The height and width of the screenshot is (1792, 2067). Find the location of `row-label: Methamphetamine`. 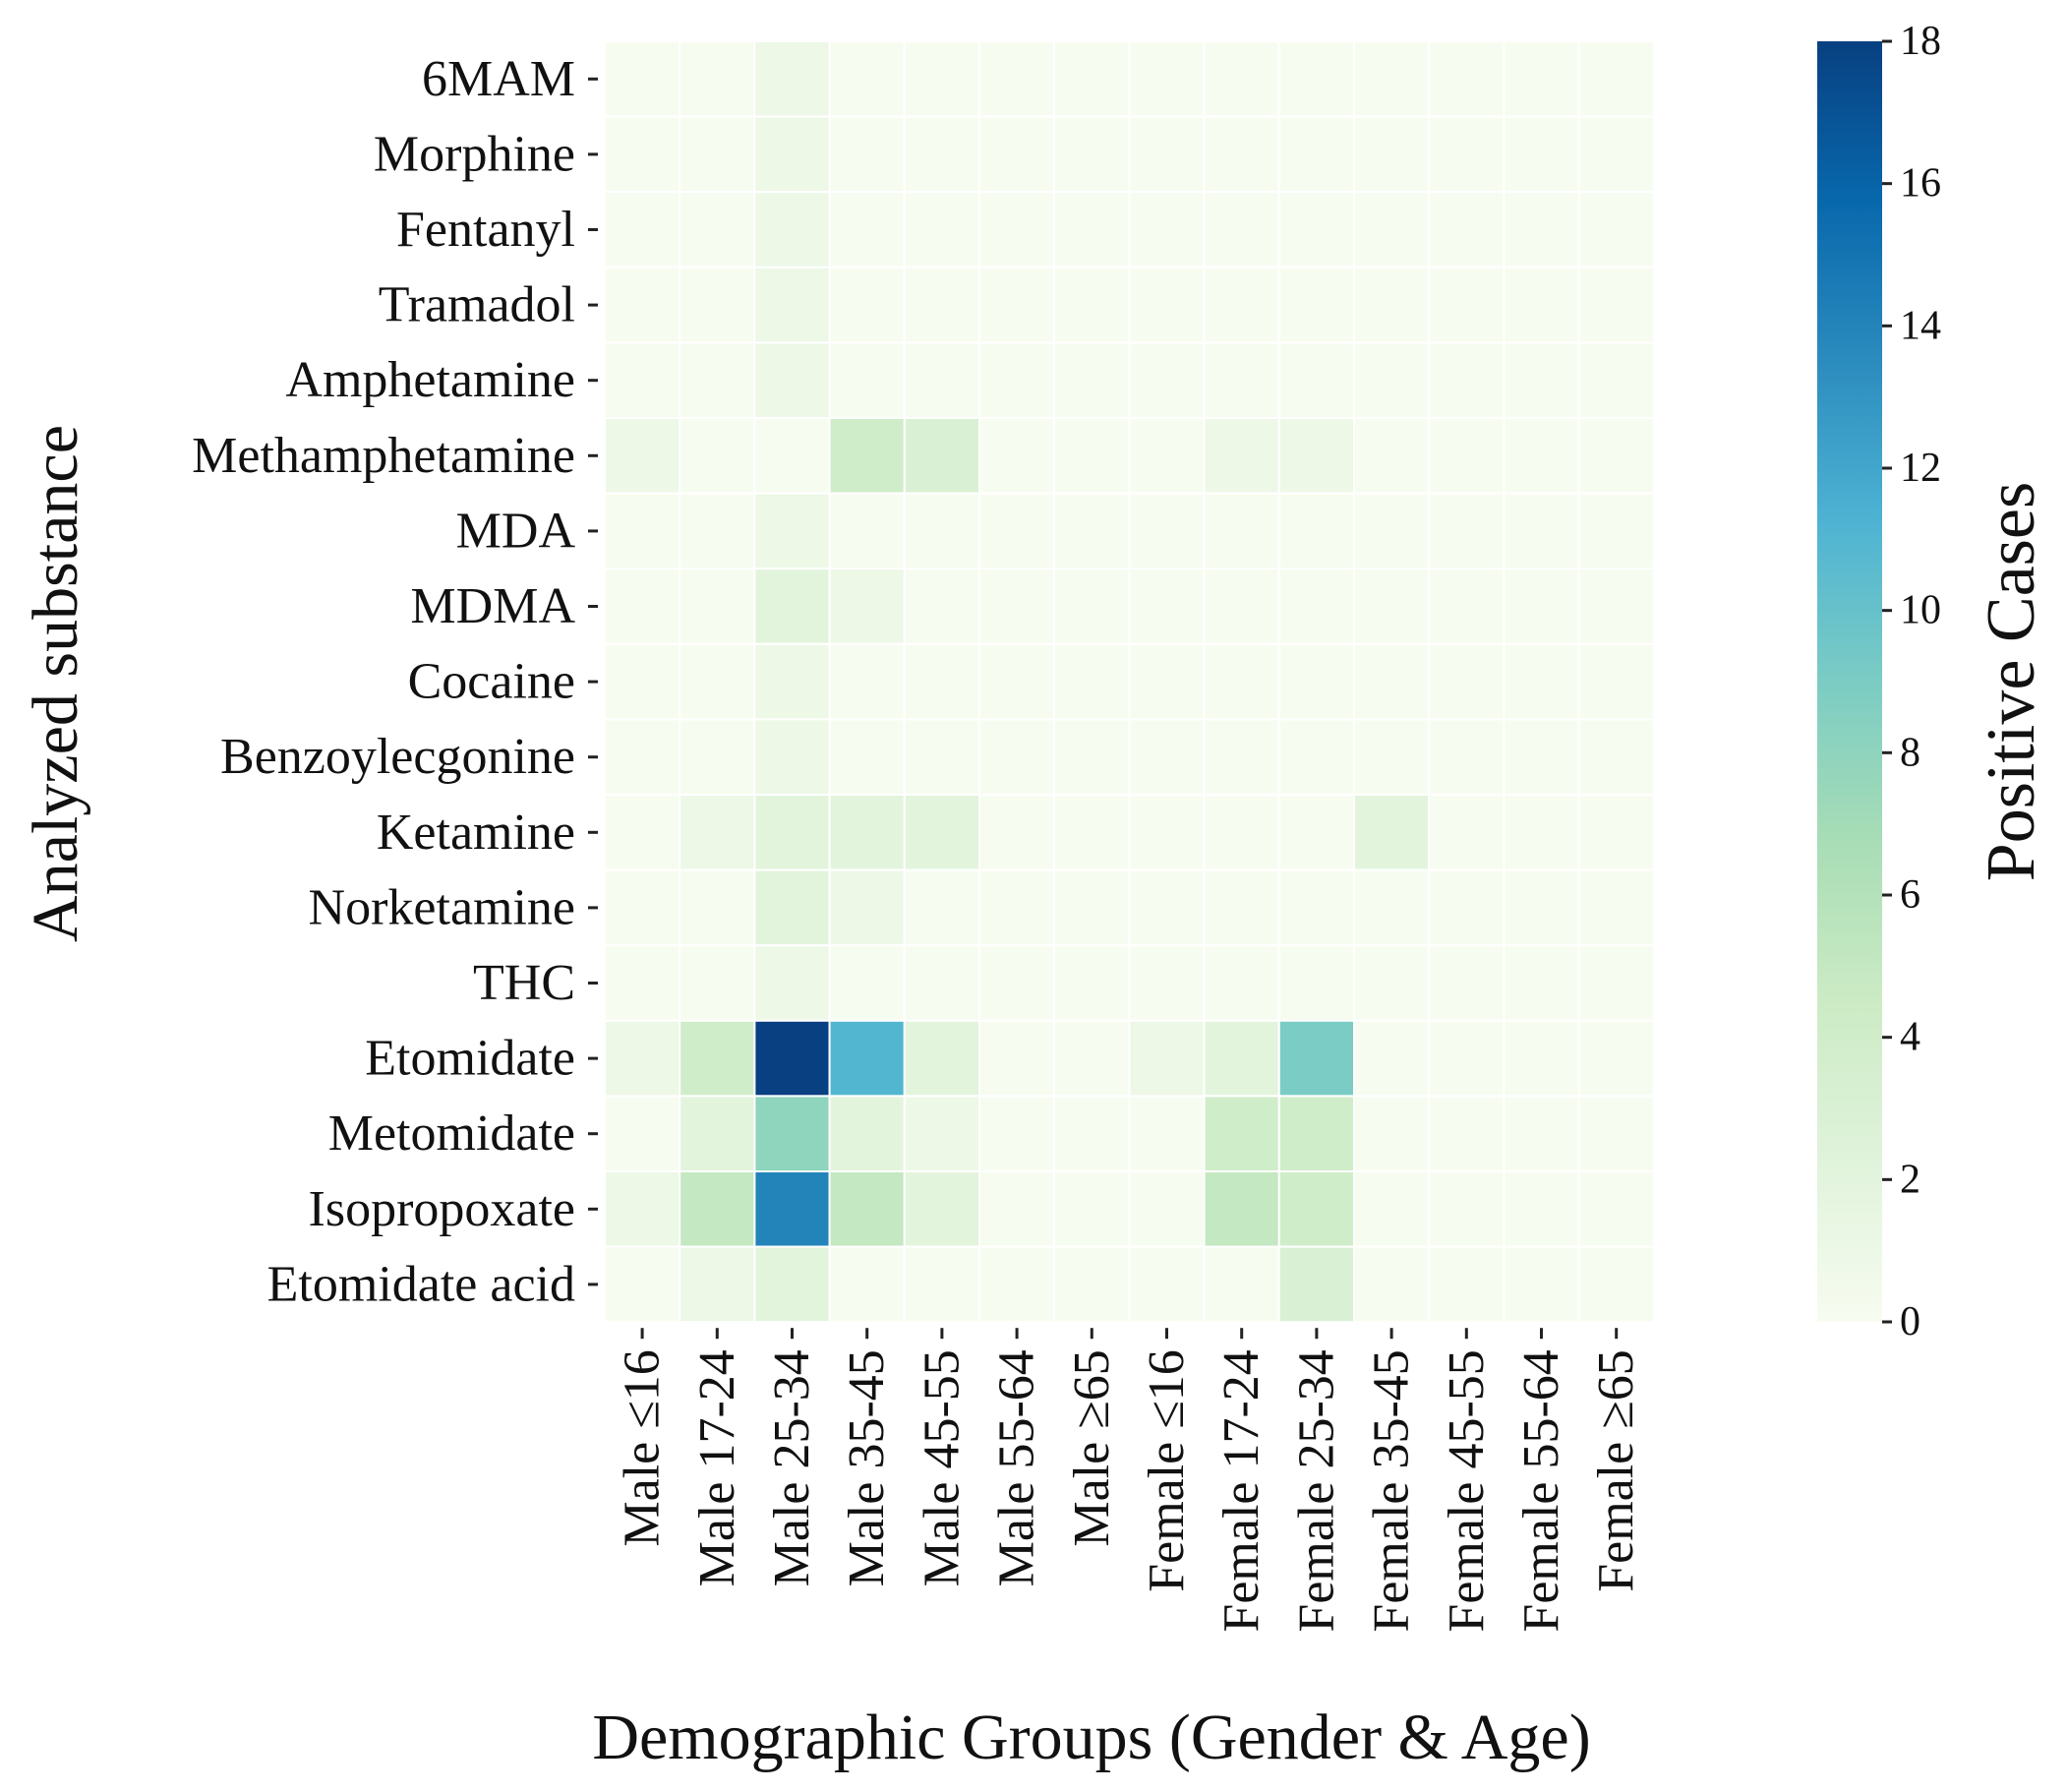

row-label: Methamphetamine is located at coordinates (383, 456).